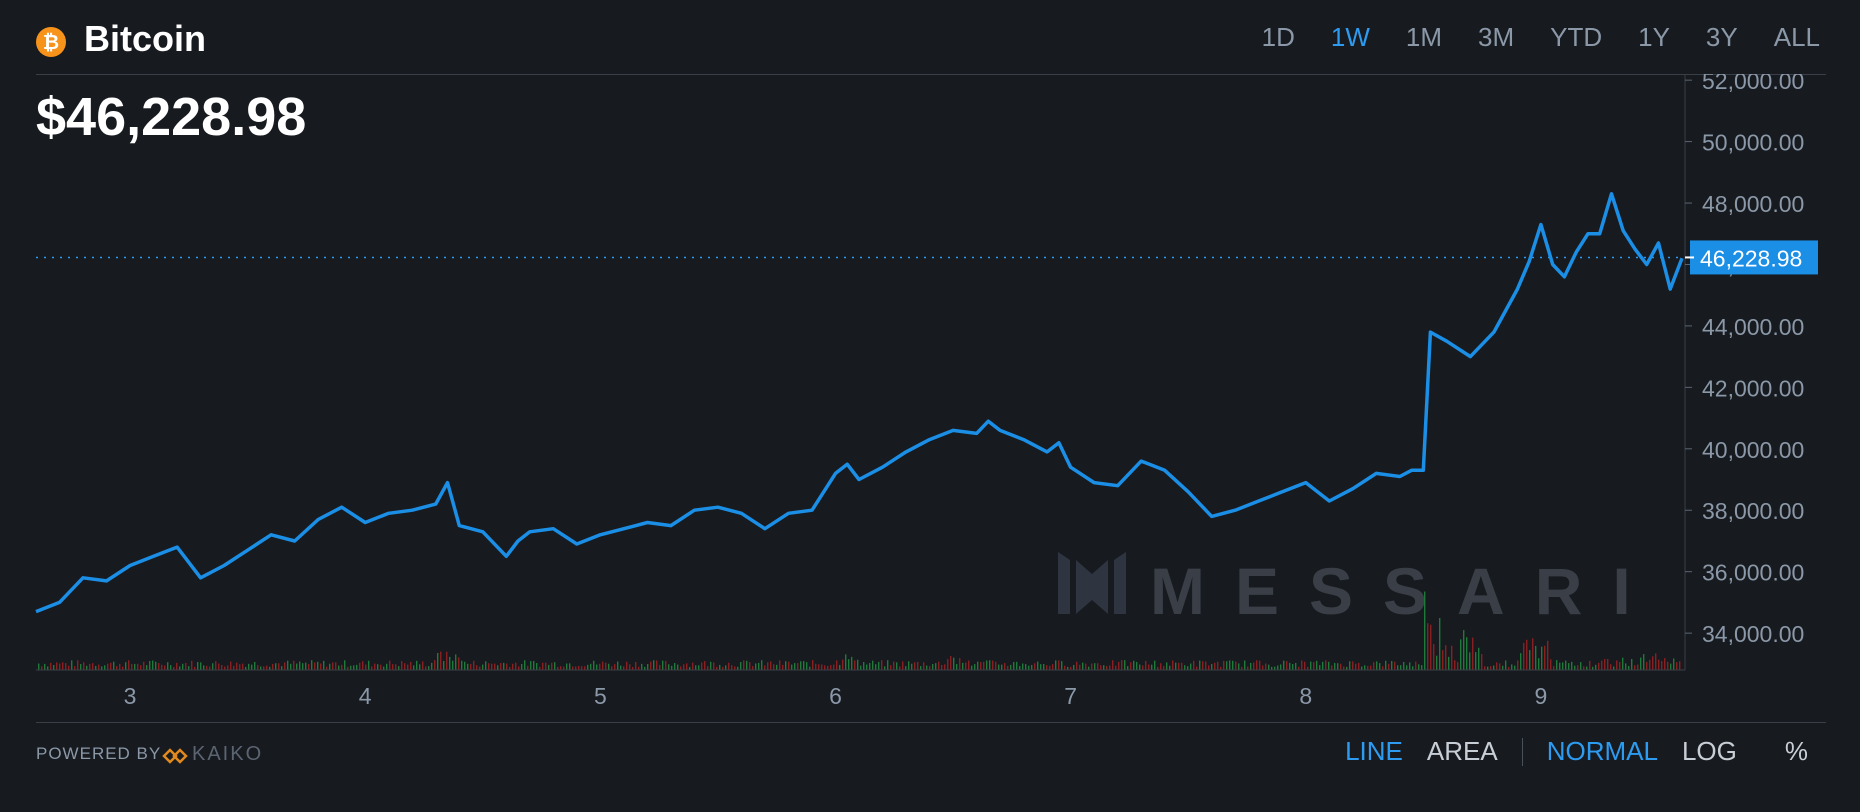 This screenshot has width=1860, height=812. Describe the element at coordinates (1709, 751) in the screenshot. I see `scale-log: LOG` at that location.